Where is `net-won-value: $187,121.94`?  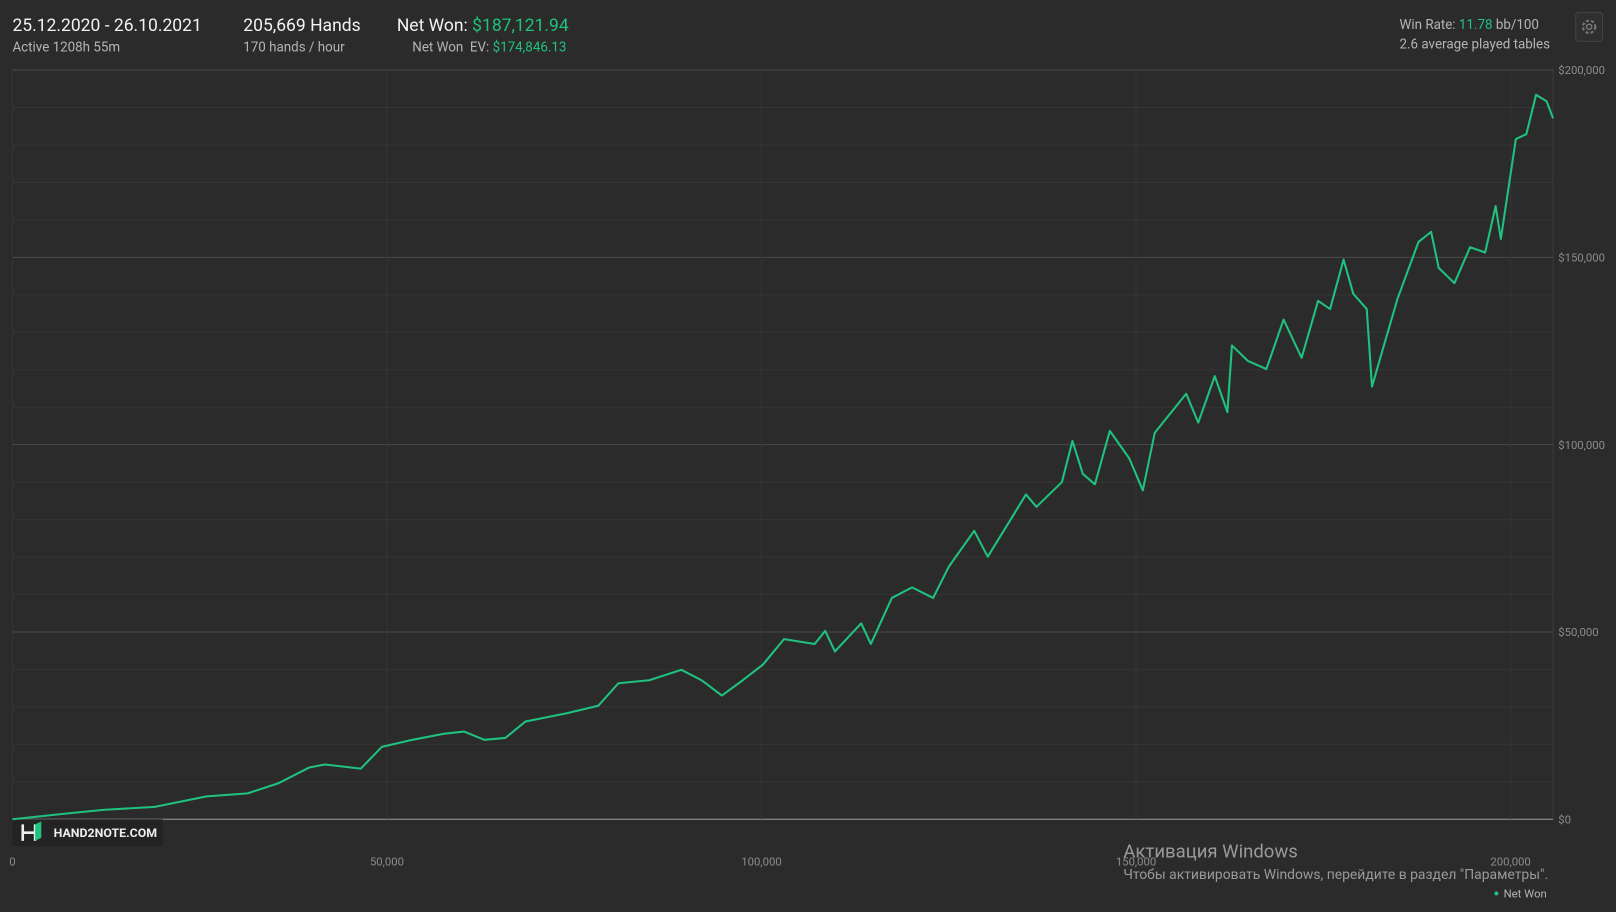 net-won-value: $187,121.94 is located at coordinates (520, 25).